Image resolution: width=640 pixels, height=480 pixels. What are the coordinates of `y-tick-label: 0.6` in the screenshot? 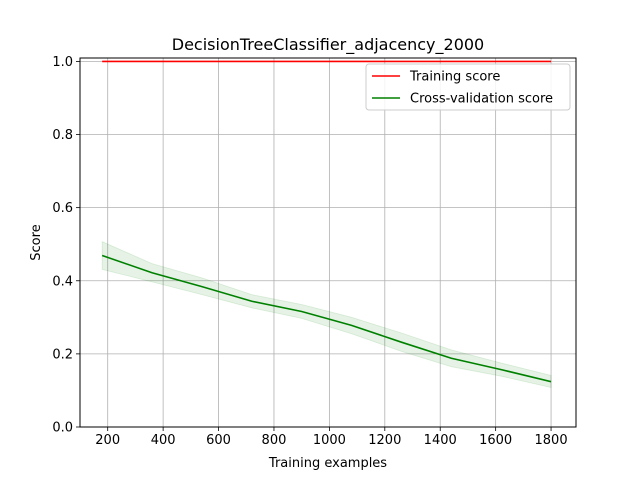 It's located at (62, 208).